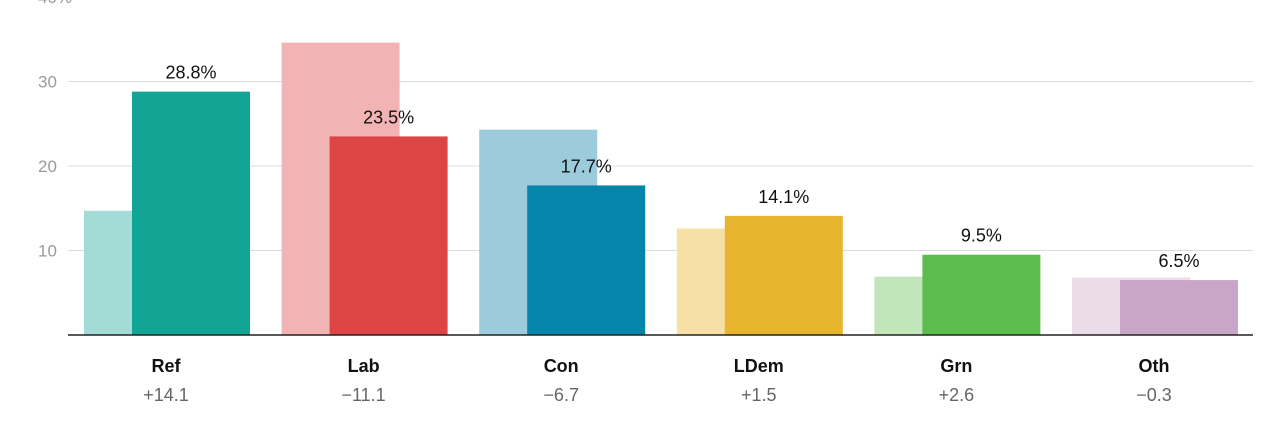  Describe the element at coordinates (660, 366) in the screenshot. I see `category-labels: Ref Lab Con LDem Grn Oth` at that location.